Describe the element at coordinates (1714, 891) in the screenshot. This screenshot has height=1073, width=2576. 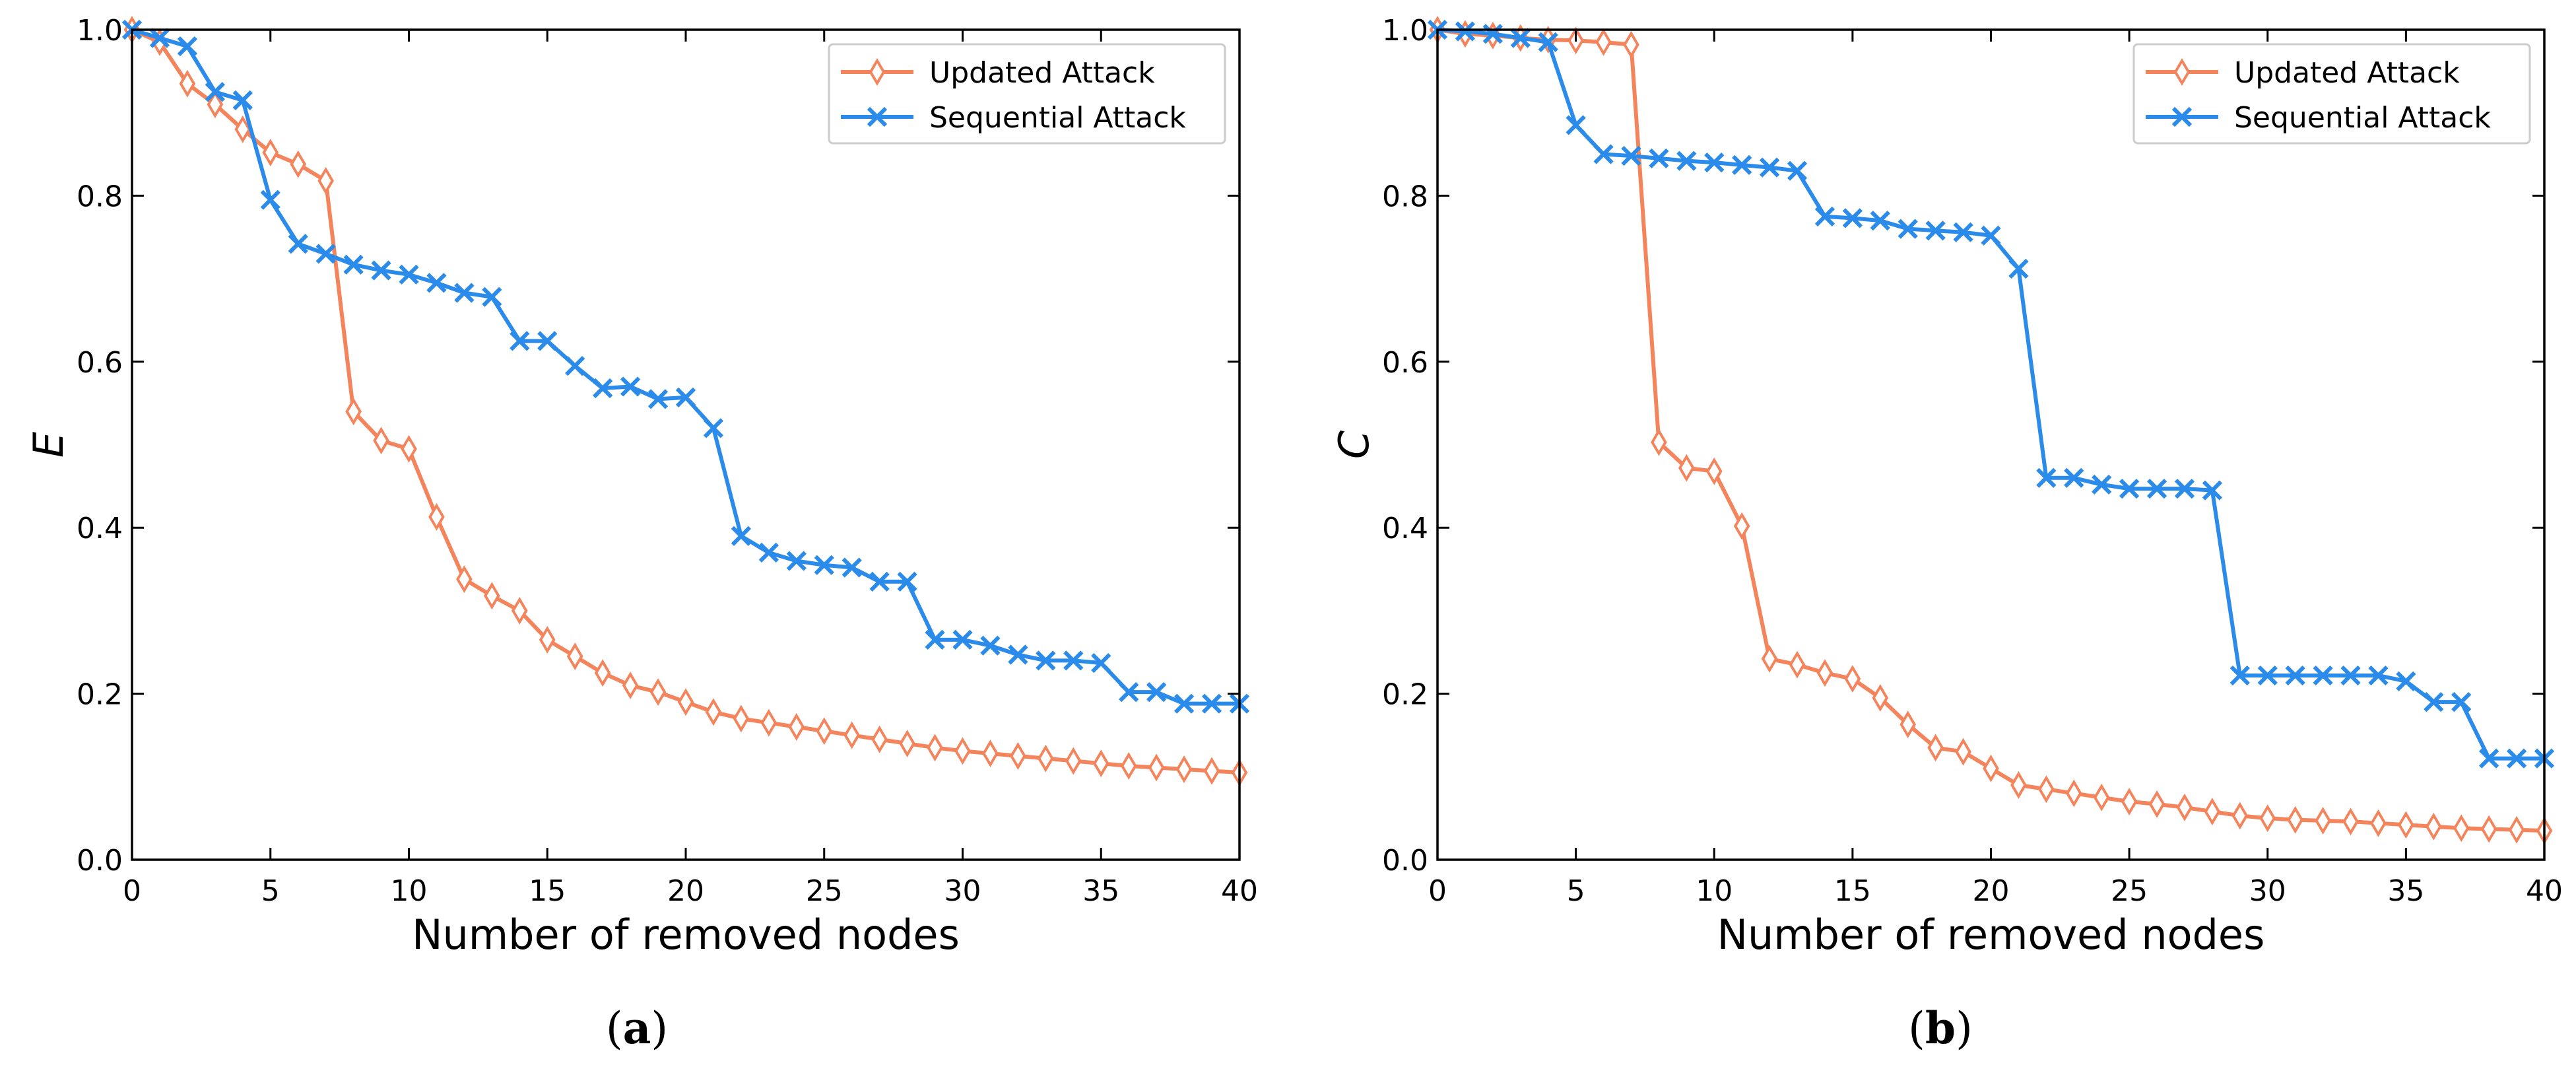
I see `x-tick-label: 10` at that location.